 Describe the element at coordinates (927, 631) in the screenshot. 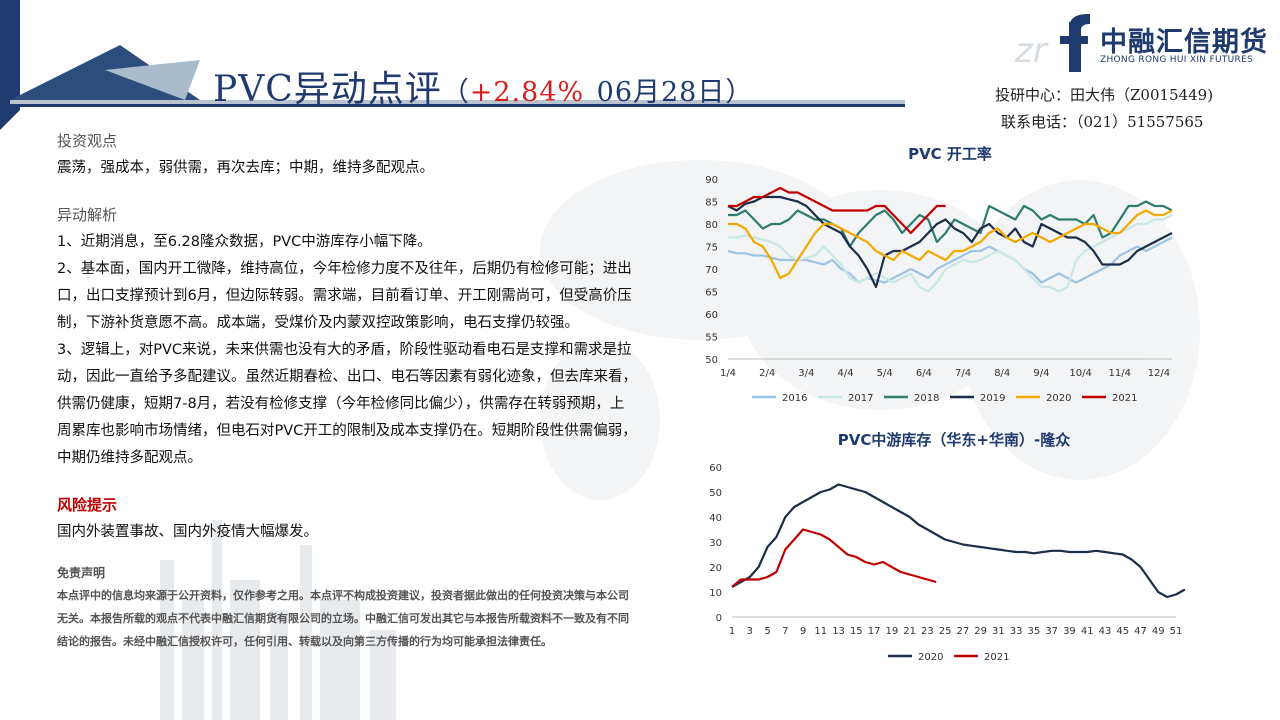

I see `x-tick-label: 23` at that location.